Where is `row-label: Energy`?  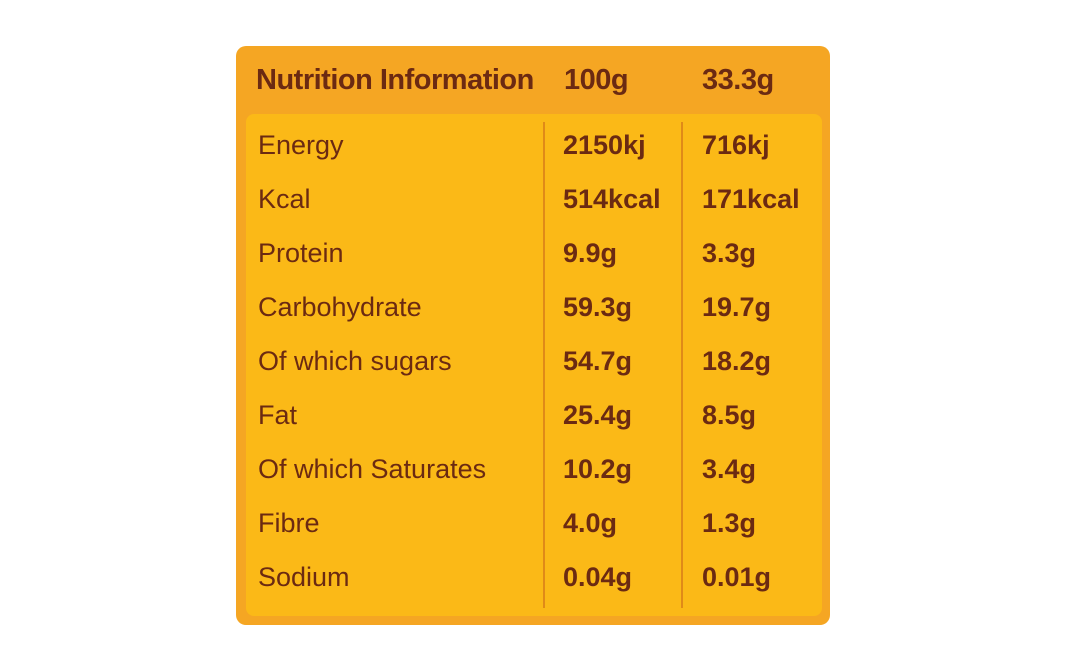 row-label: Energy is located at coordinates (301, 145).